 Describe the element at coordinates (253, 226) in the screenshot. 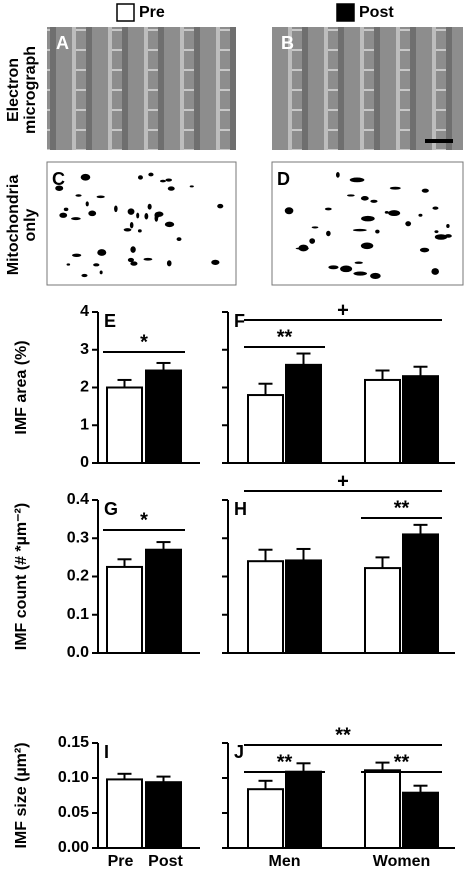

I see `mitochondria` at that location.